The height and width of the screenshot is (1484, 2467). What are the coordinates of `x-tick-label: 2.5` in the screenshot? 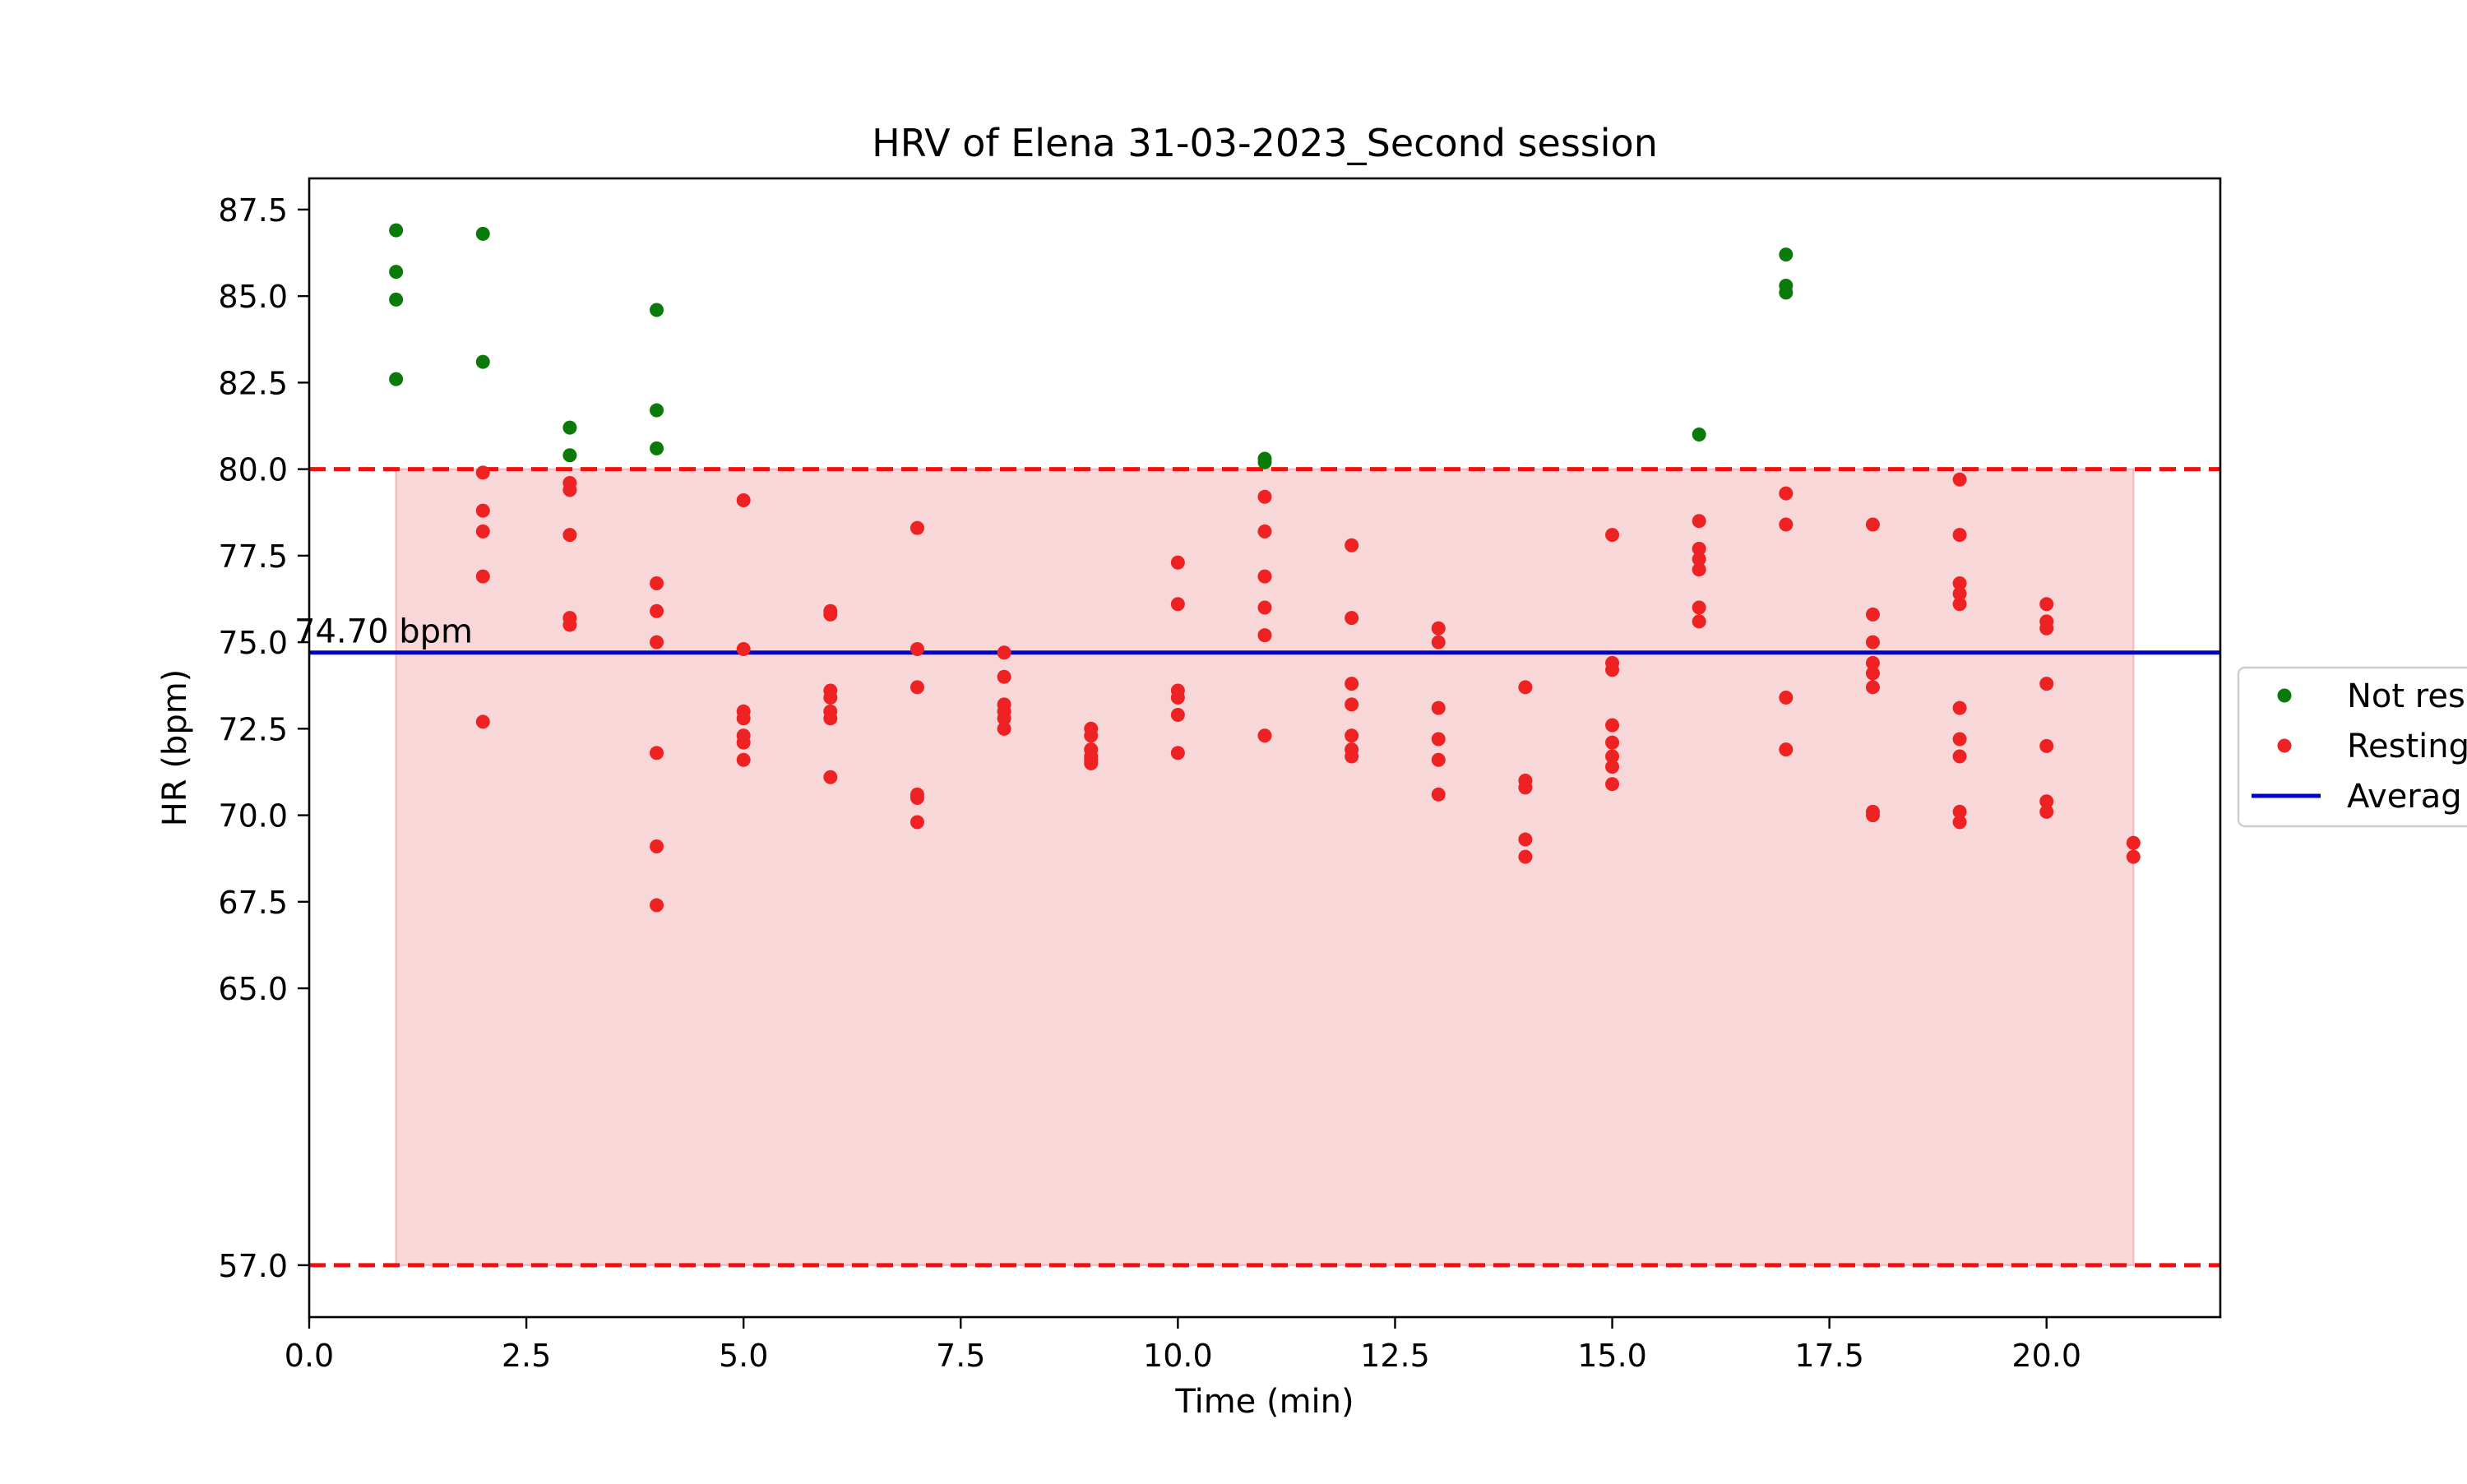 It's located at (527, 1356).